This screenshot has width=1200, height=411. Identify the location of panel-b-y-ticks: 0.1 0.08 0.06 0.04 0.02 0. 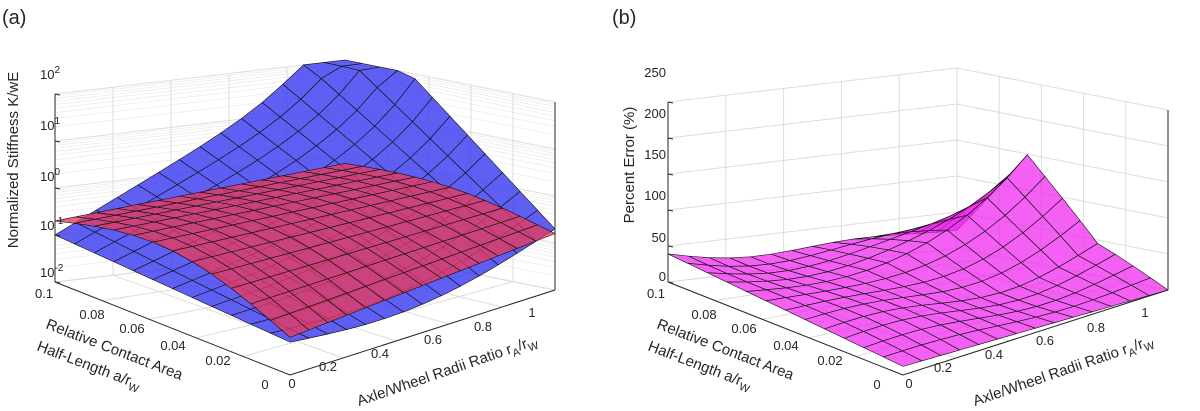
(764, 339).